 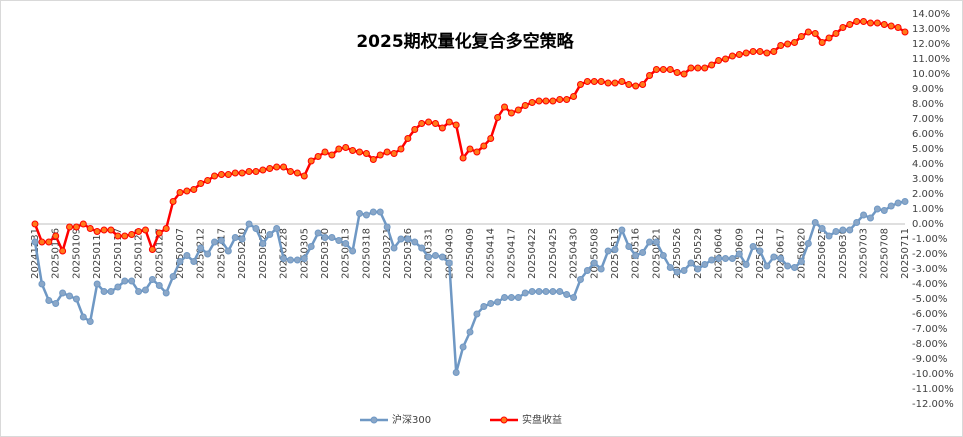 I want to click on x-tick-label: 20250708, so click(x=884, y=253).